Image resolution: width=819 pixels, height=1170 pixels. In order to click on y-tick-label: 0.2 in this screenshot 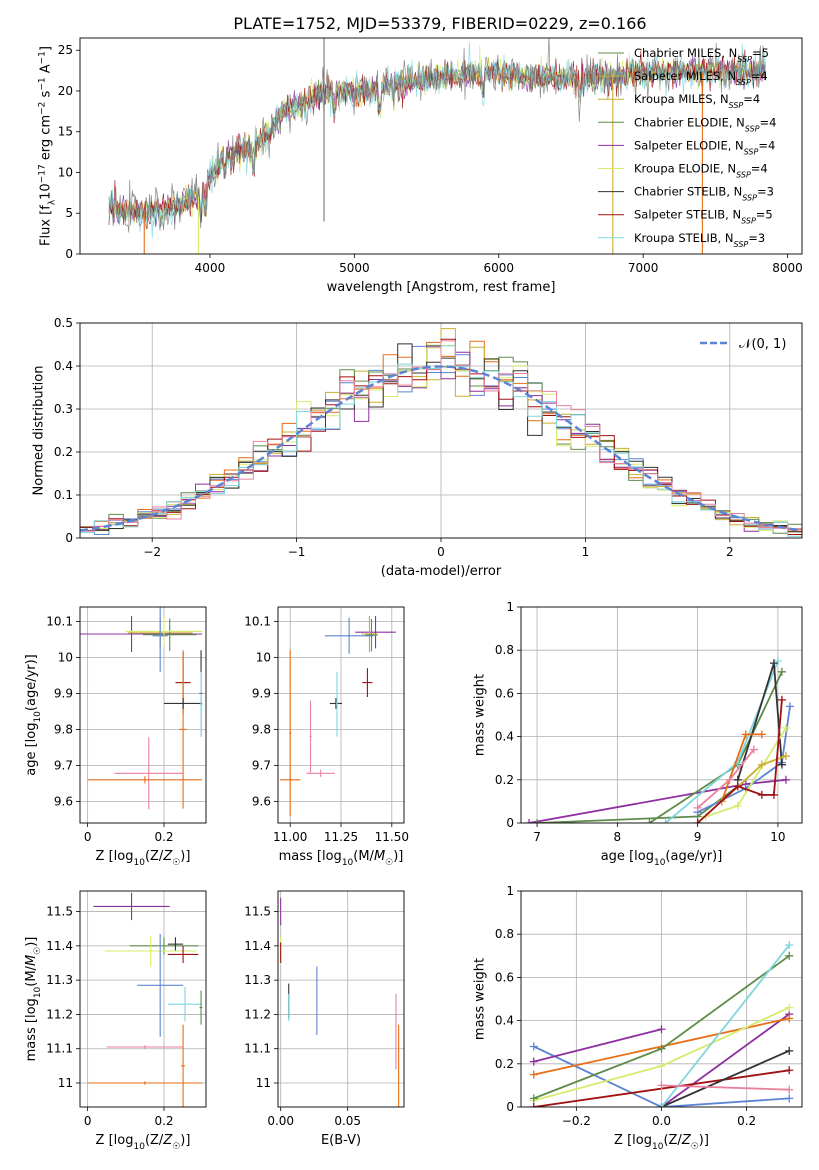, I will do `click(504, 780)`.